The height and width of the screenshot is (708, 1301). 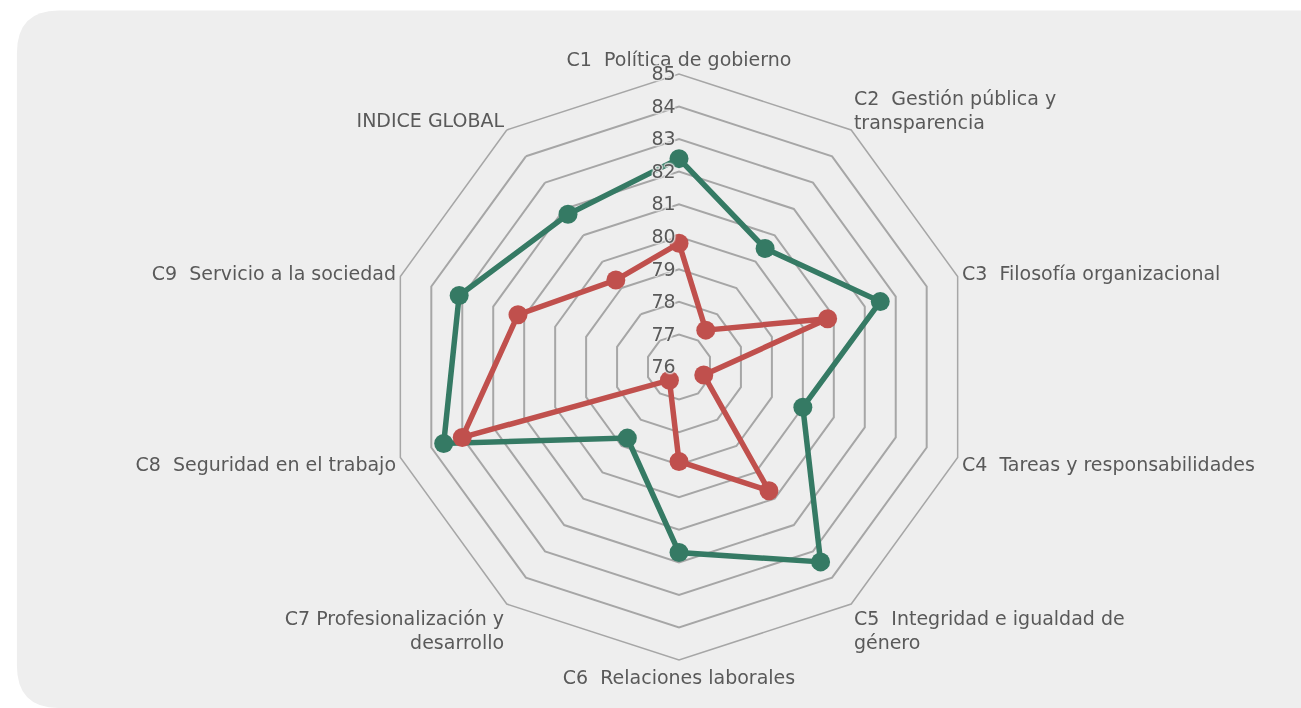 What do you see at coordinates (266, 464) in the screenshot?
I see `spoke-label: C8 Seguridad en el trabajo` at bounding box center [266, 464].